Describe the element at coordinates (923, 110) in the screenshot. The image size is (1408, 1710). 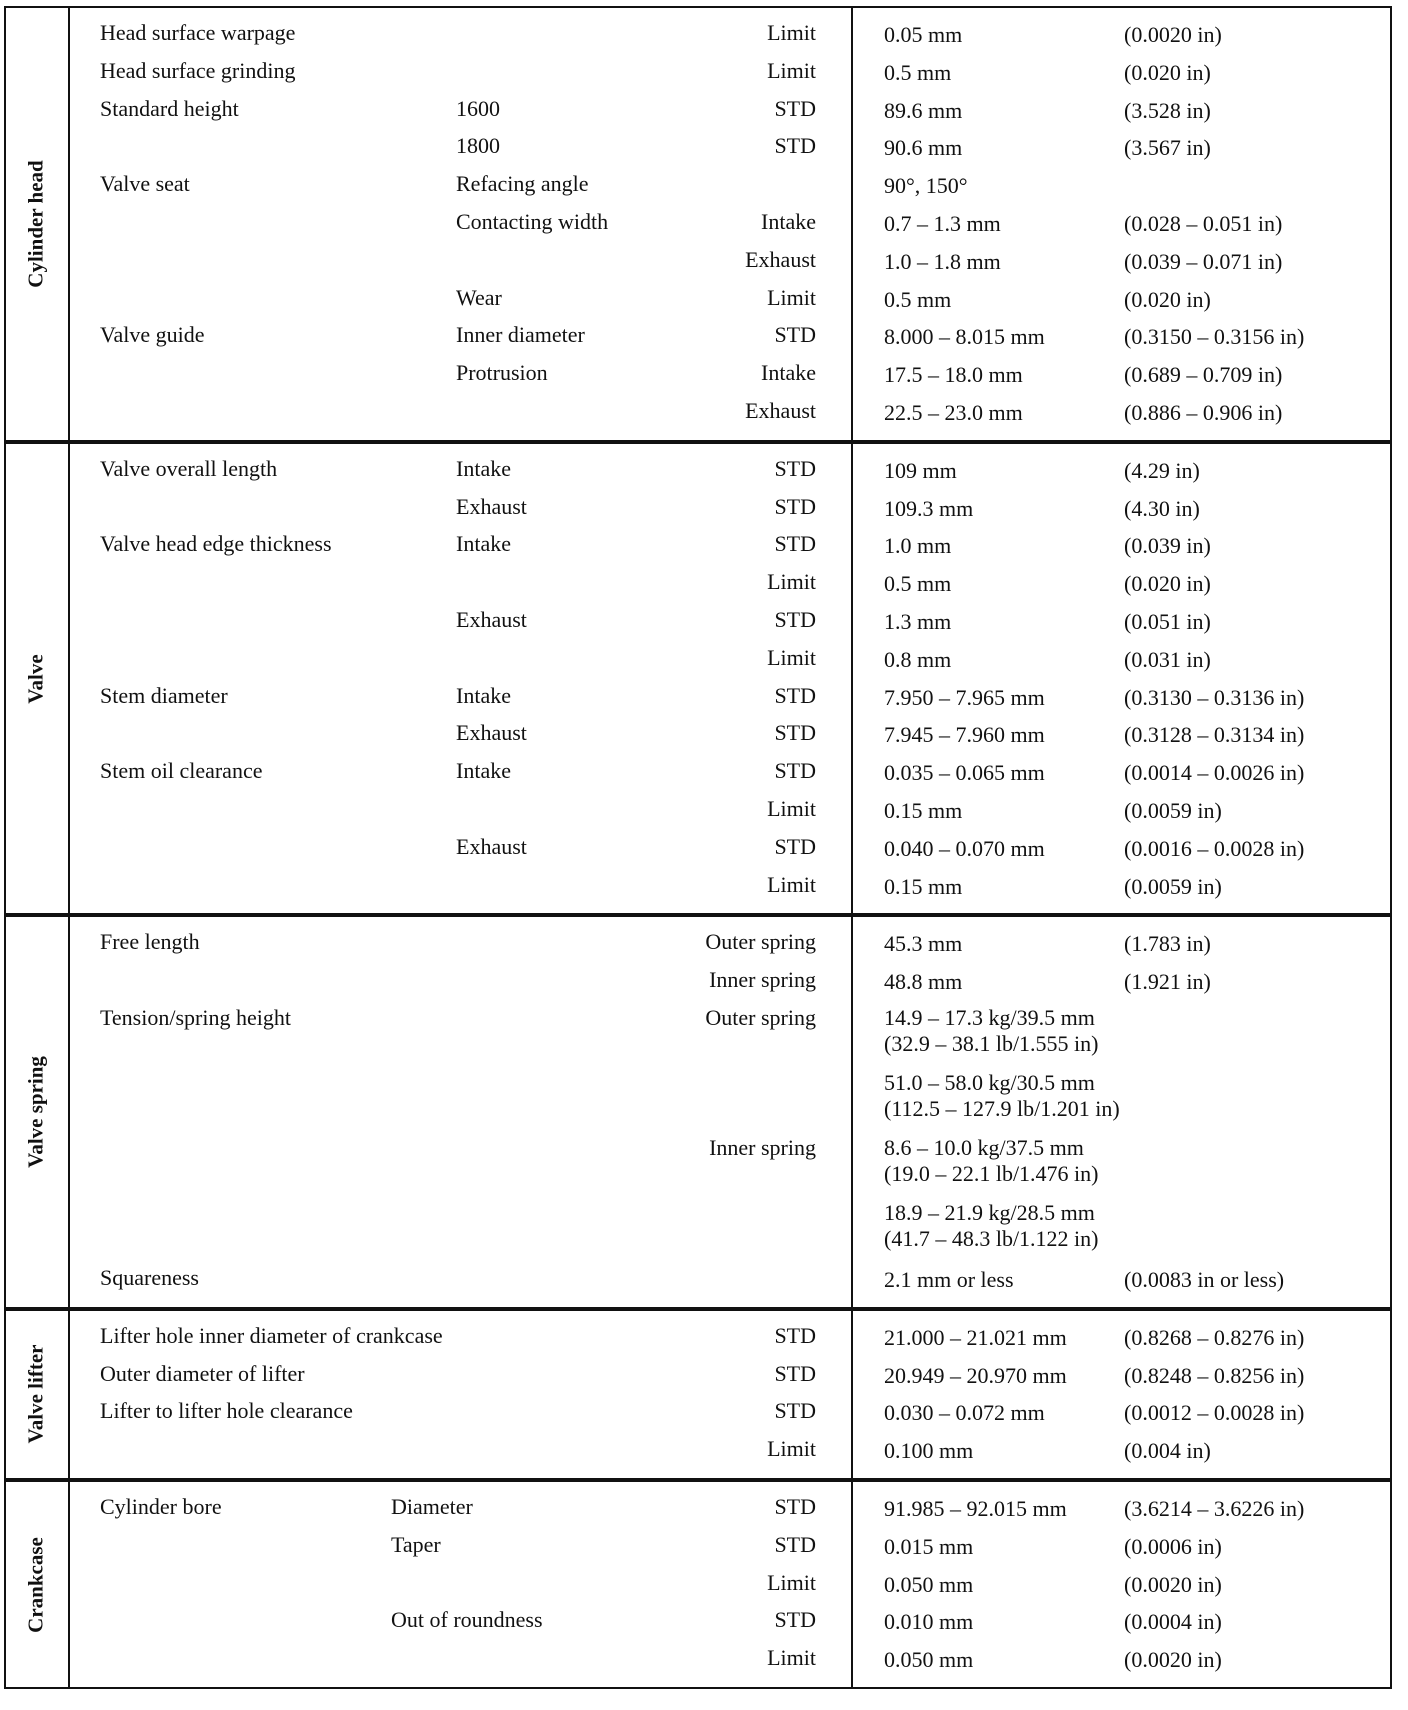
I see `cell-metric: 89.6 mm` at that location.